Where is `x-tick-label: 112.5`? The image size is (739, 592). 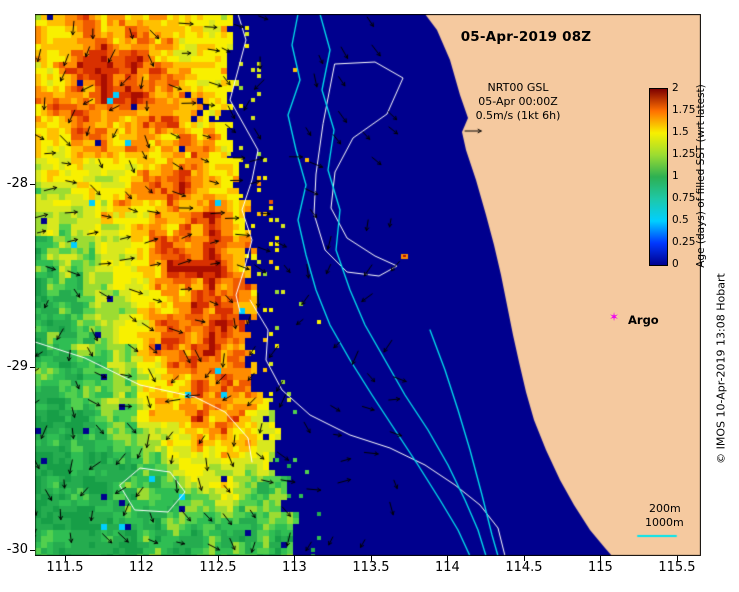
x-tick-label: 112.5 is located at coordinates (218, 567).